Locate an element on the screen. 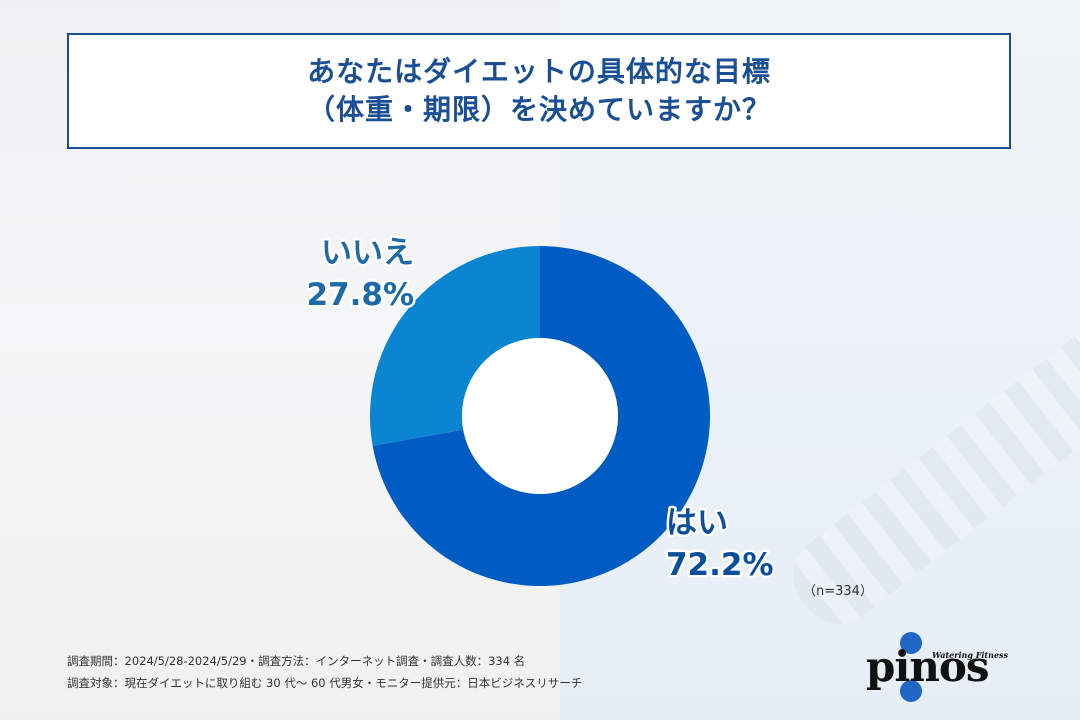 The image size is (1080, 720). donut-hole is located at coordinates (540, 416).